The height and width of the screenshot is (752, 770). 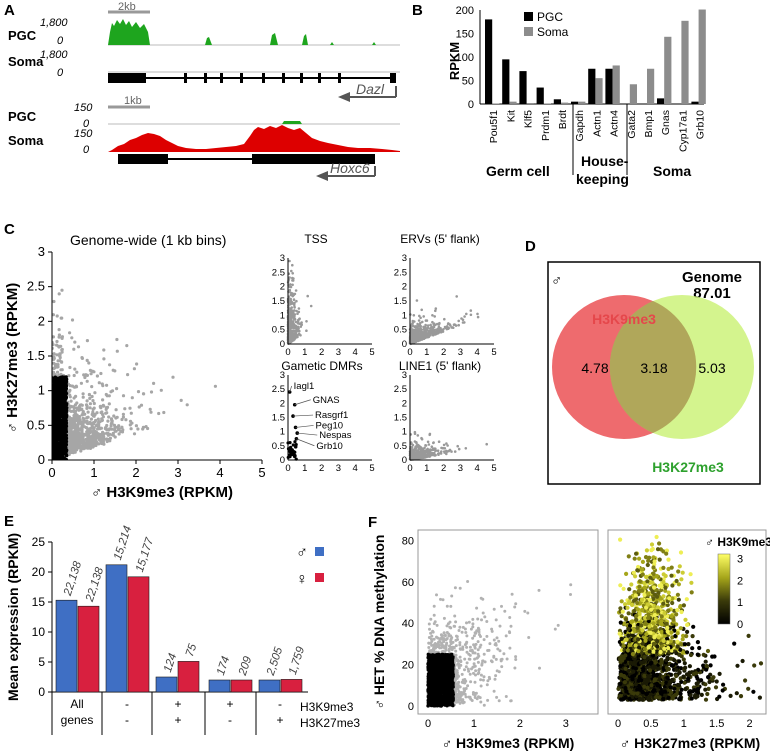 I want to click on venn-overlap, so click(x=653, y=367).